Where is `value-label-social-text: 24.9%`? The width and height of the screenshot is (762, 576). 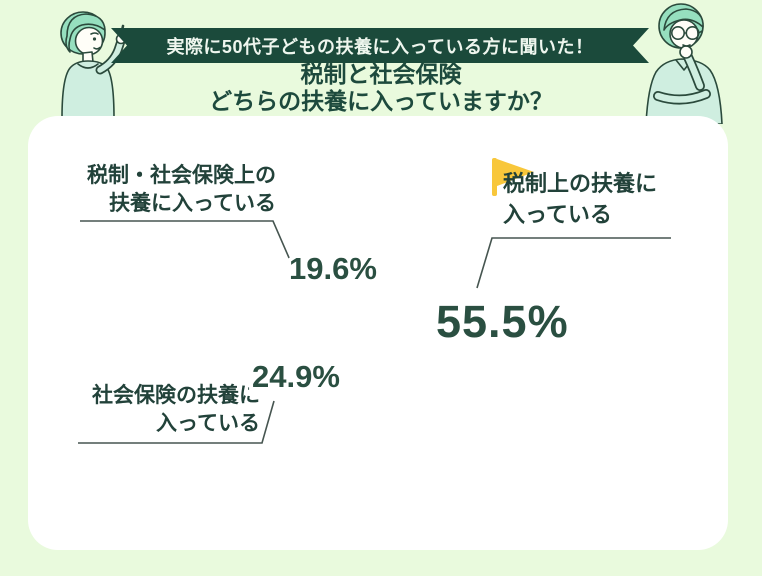 value-label-social-text: 24.9% is located at coordinates (296, 376).